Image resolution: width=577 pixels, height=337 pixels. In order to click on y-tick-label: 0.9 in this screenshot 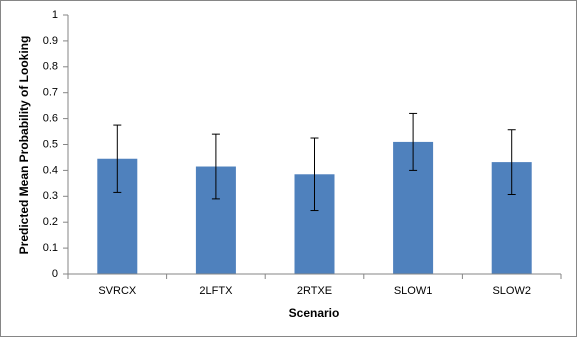, I will do `click(50, 41)`.